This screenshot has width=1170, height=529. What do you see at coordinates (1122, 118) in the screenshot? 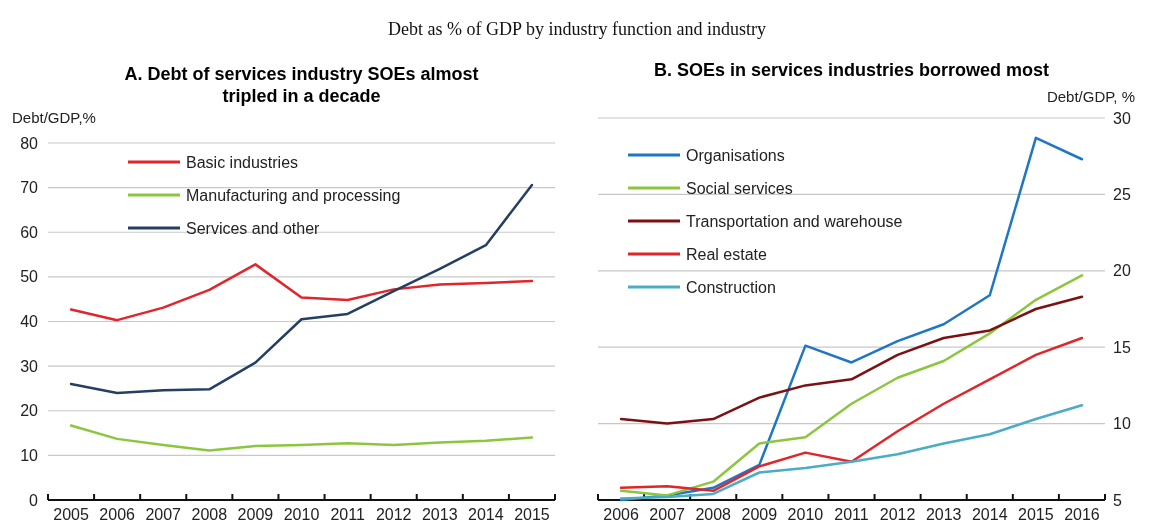
I see `y2-tick-label: 30` at bounding box center [1122, 118].